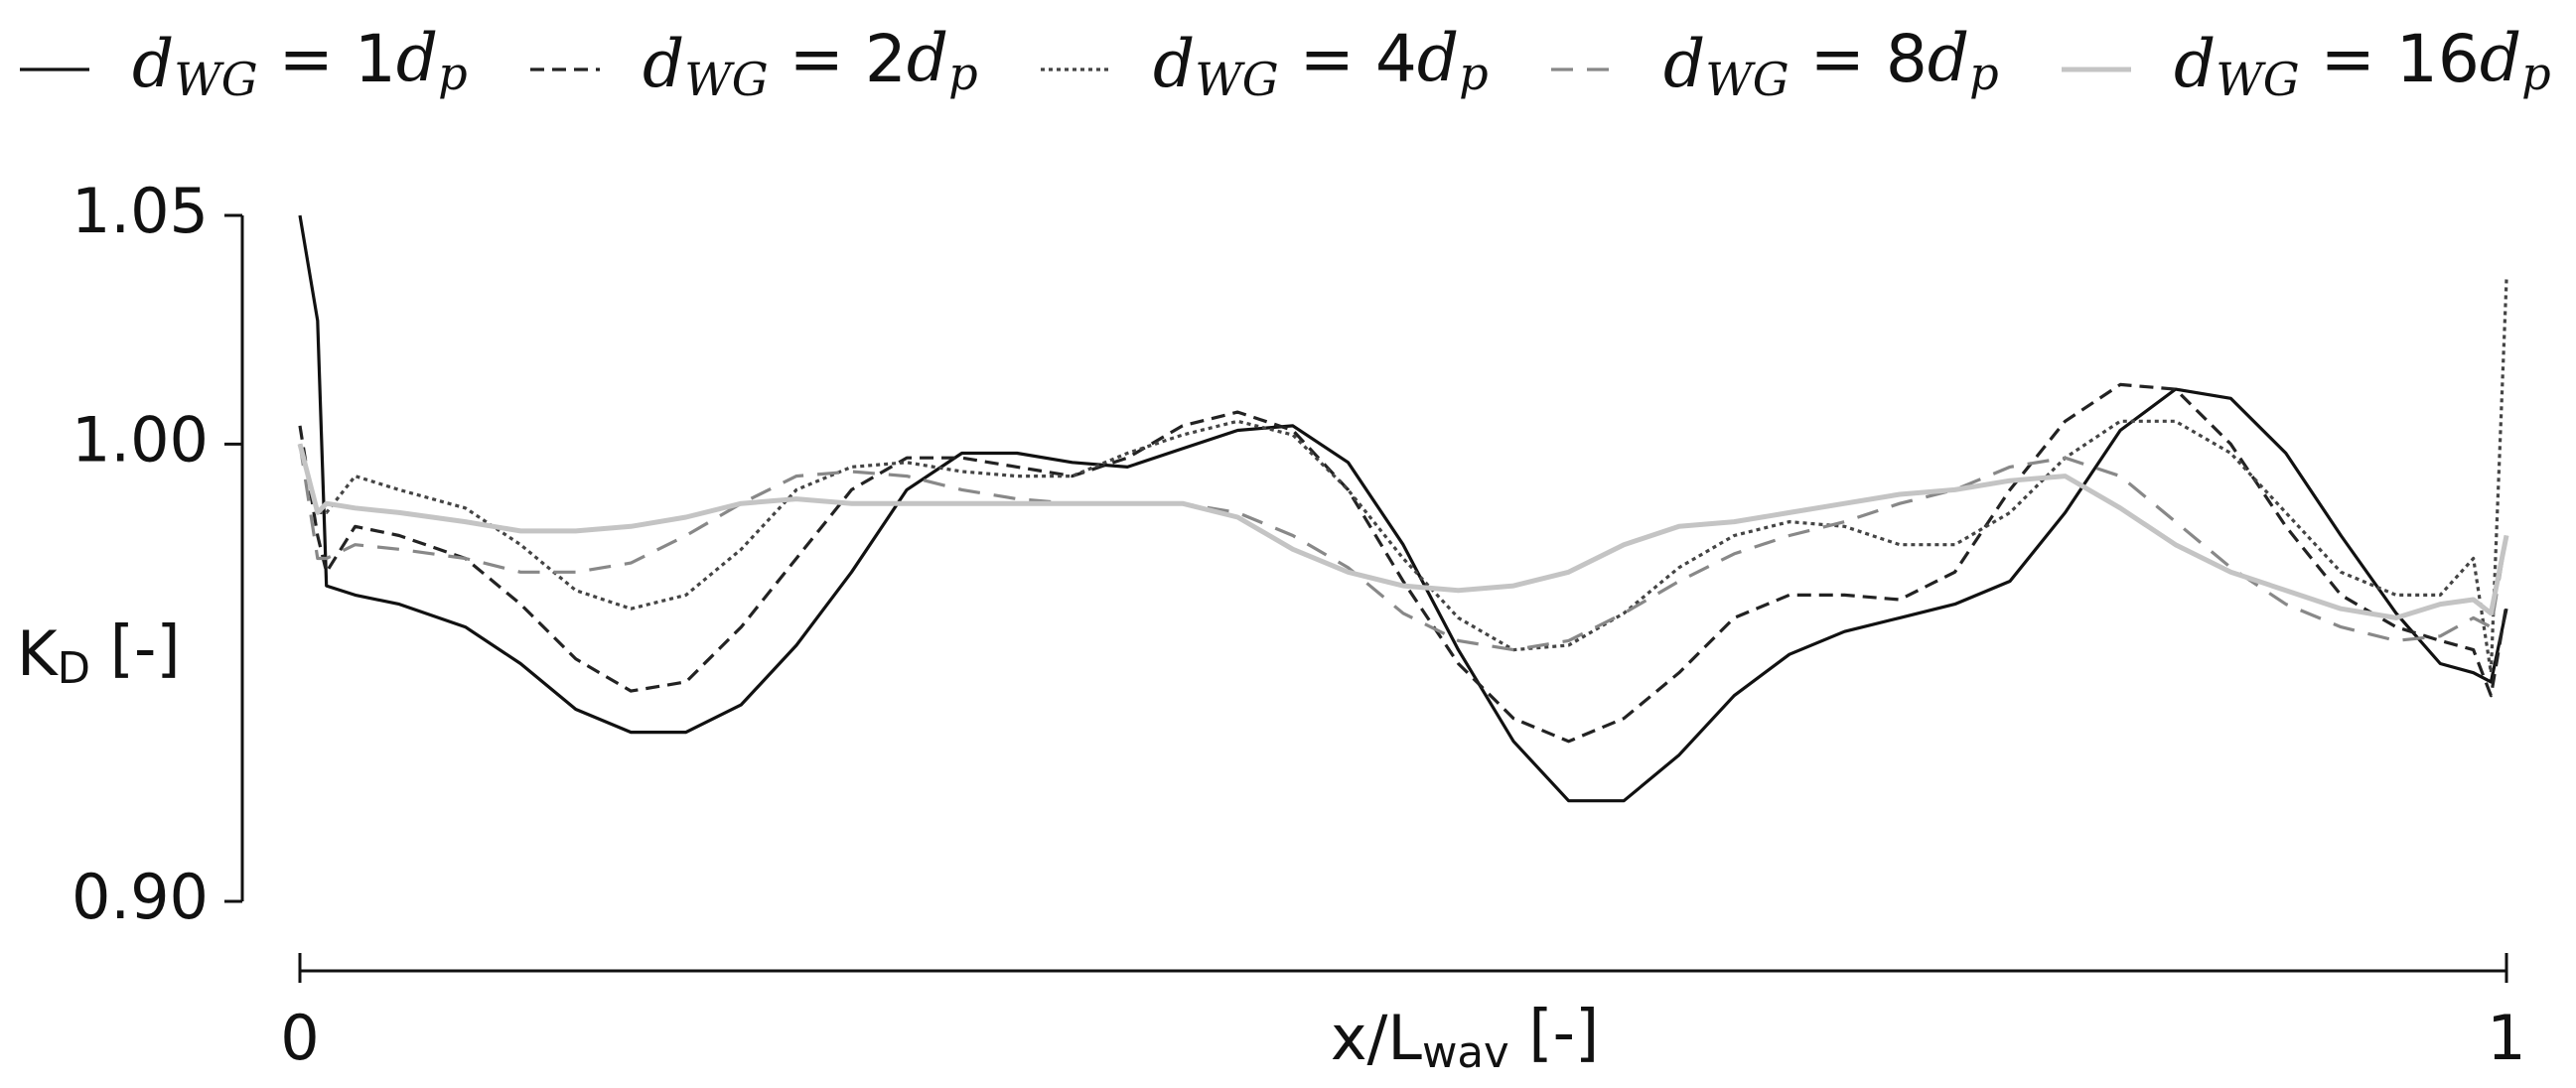 This screenshot has height=1088, width=2576. I want to click on y-tick-label: 1.05, so click(141, 211).